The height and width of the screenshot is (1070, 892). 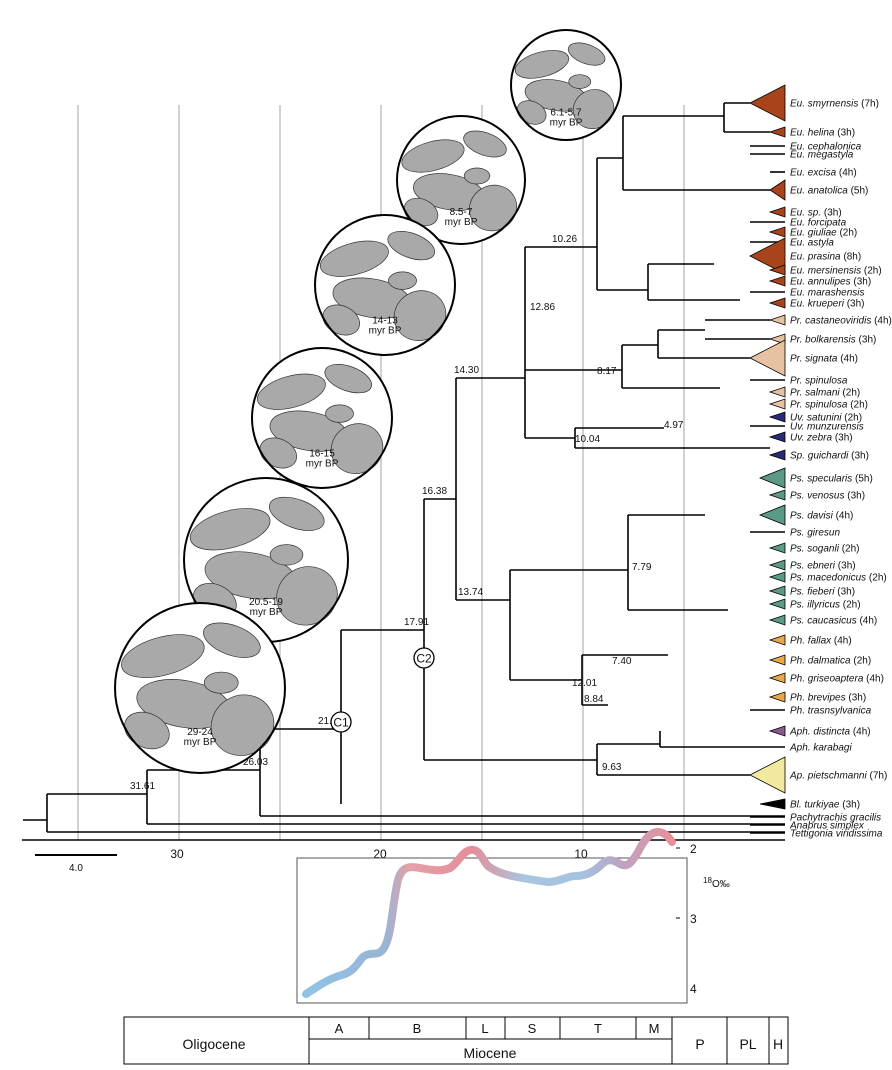 I want to click on node-age-label: 7.40, so click(x=622, y=661).